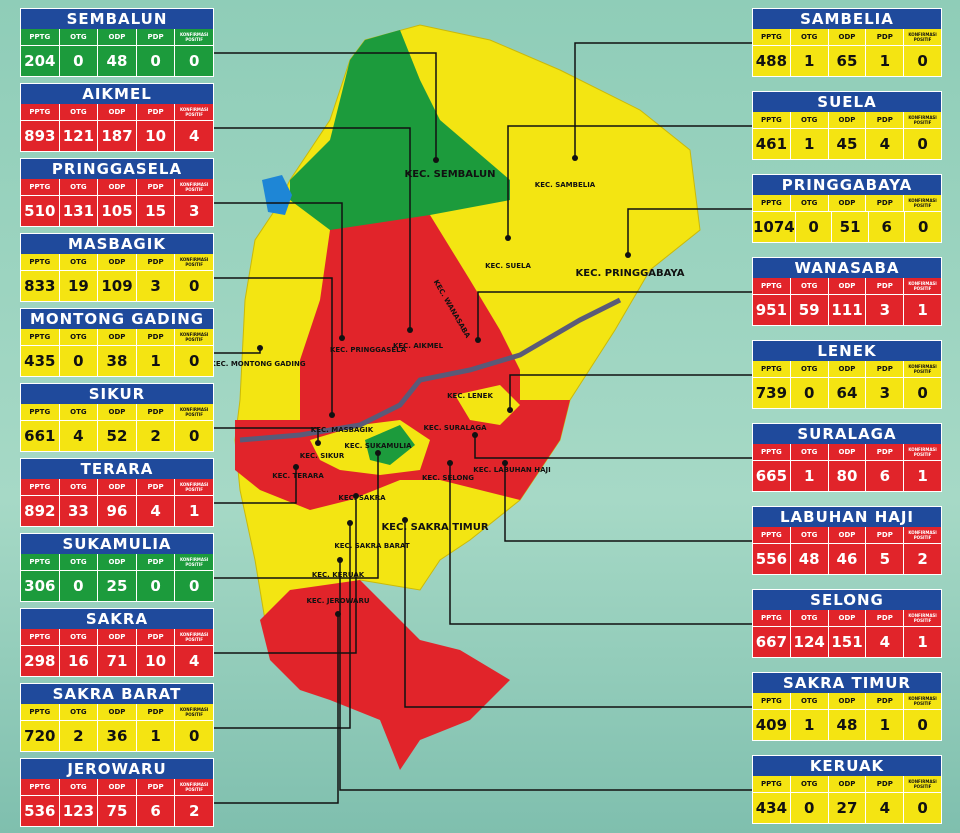 The height and width of the screenshot is (833, 960). I want to click on panel-values: 461 1 45 4 0, so click(847, 143).